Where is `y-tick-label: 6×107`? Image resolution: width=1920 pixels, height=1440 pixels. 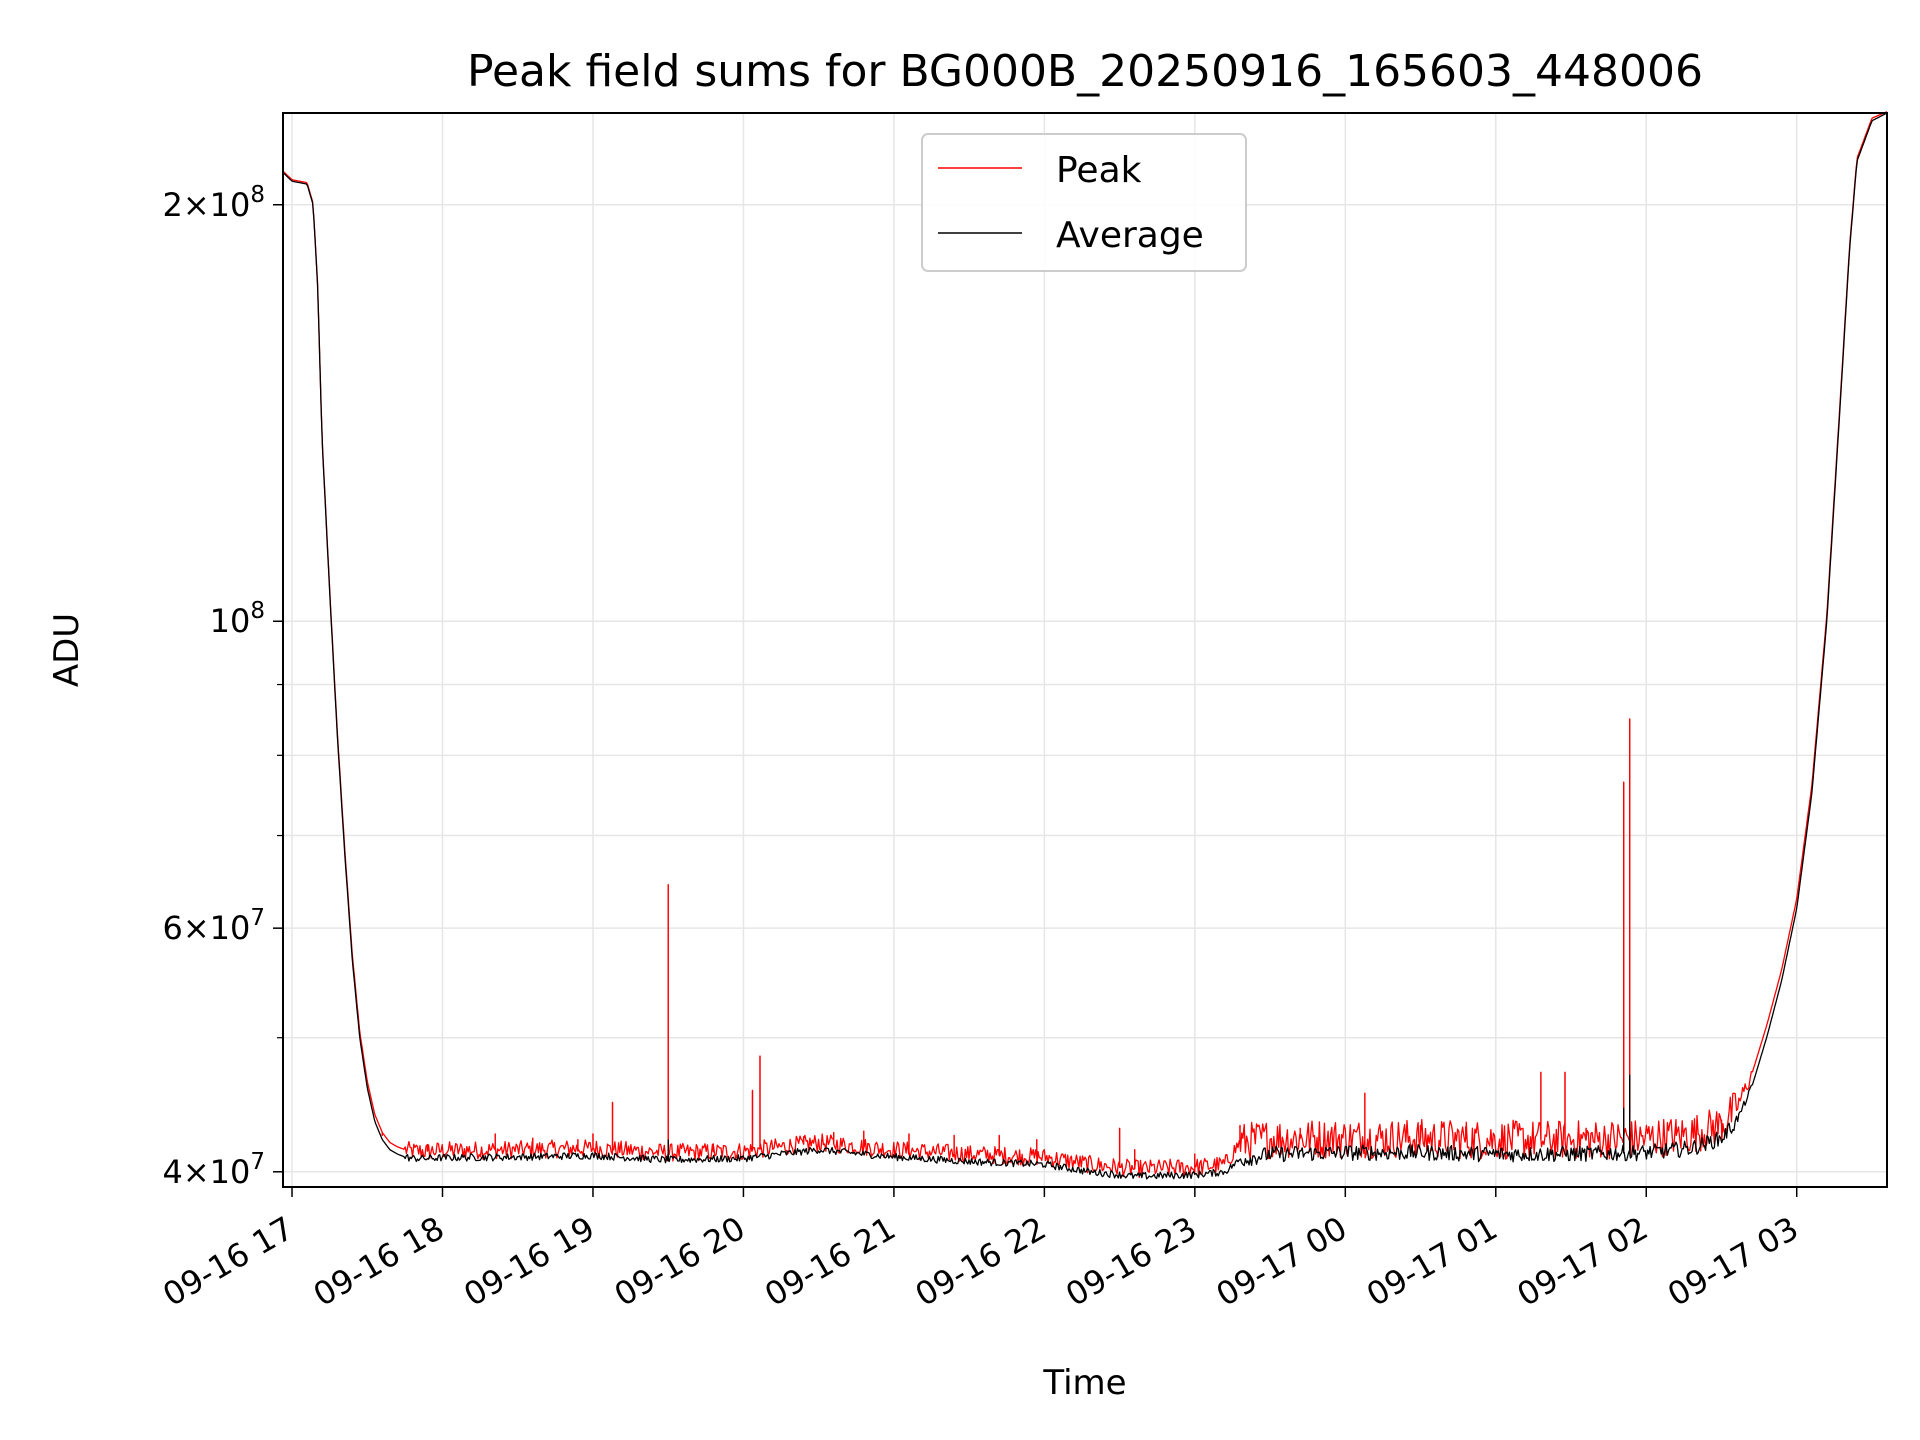
y-tick-label: 6×107 is located at coordinates (213, 926).